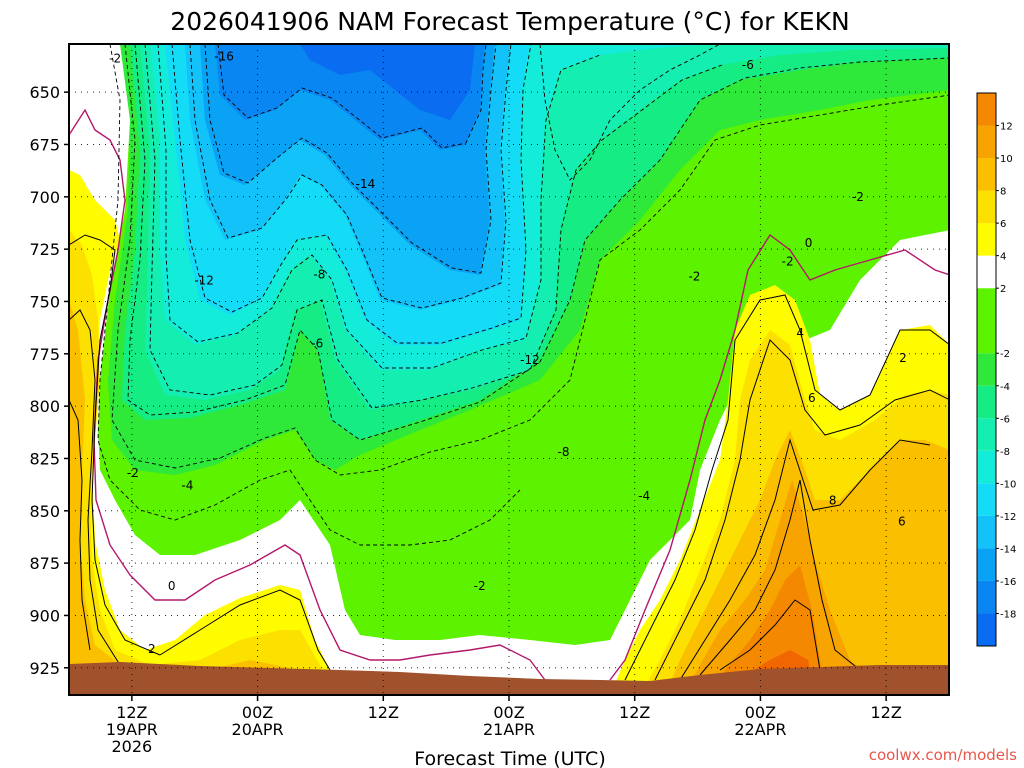  I want to click on y-tick-label: 725, so click(44, 249).